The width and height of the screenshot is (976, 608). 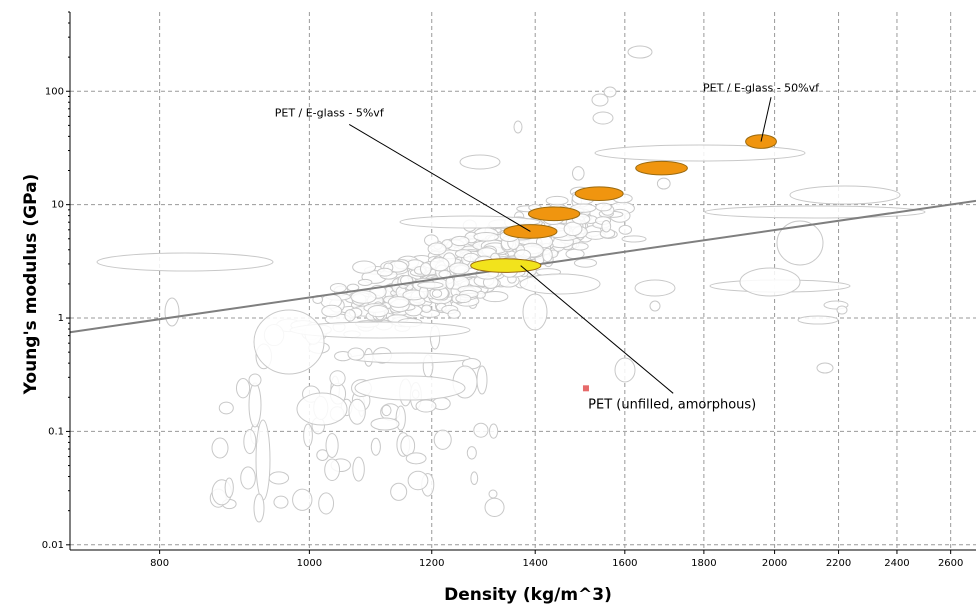 I want to click on x-tick-label: 1200, so click(x=431, y=563).